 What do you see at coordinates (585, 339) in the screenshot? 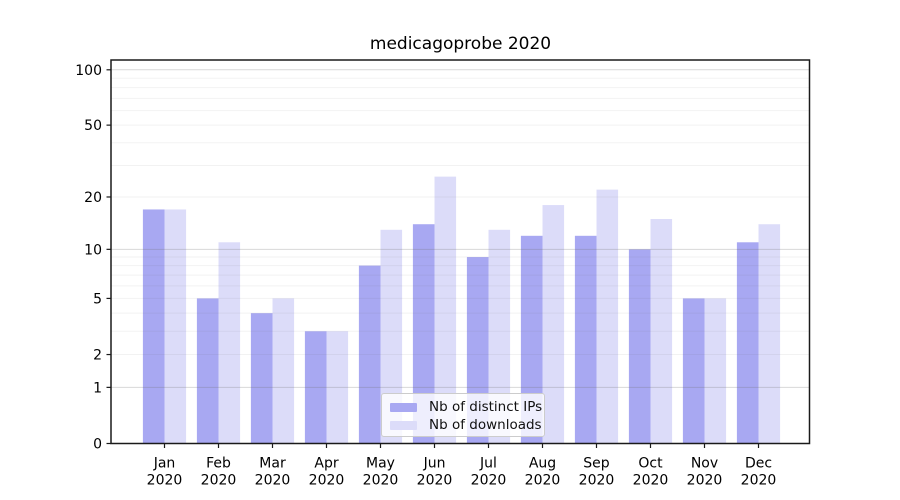
I see `bar-ips-sep` at bounding box center [585, 339].